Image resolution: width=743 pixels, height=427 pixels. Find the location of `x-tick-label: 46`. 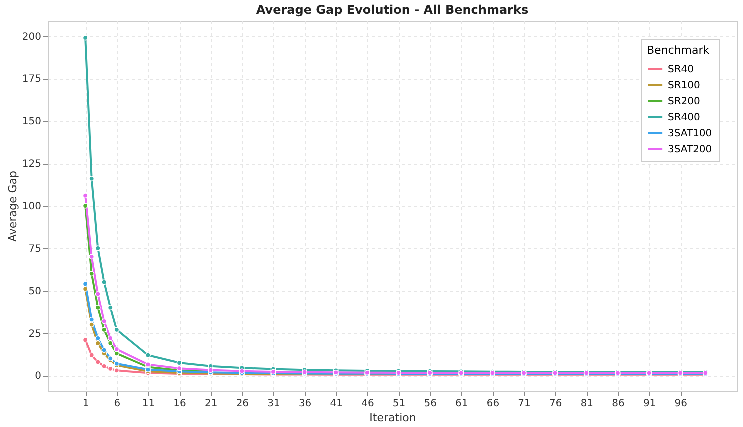

x-tick-label: 46 is located at coordinates (368, 404).